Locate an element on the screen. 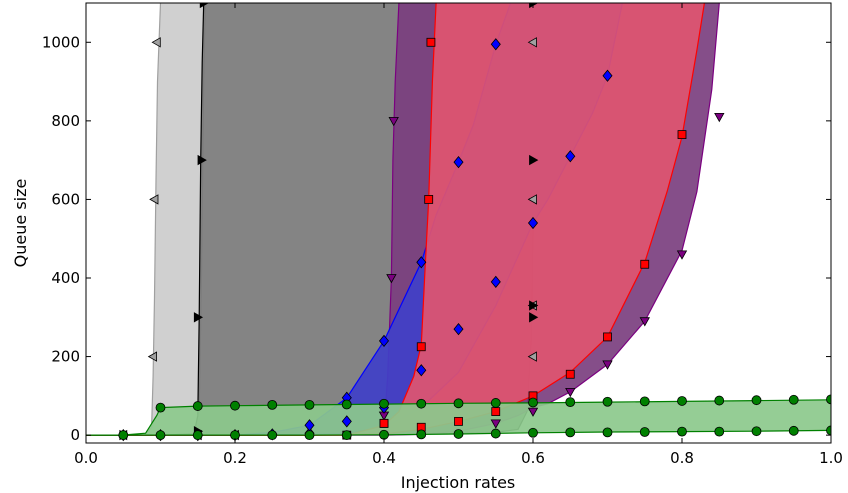  y-tick-label: 1000 is located at coordinates (61, 42).